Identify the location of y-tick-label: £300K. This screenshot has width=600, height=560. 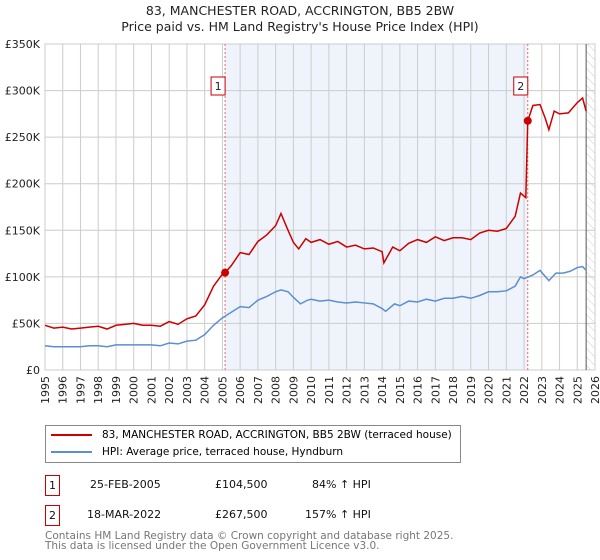
(23, 91).